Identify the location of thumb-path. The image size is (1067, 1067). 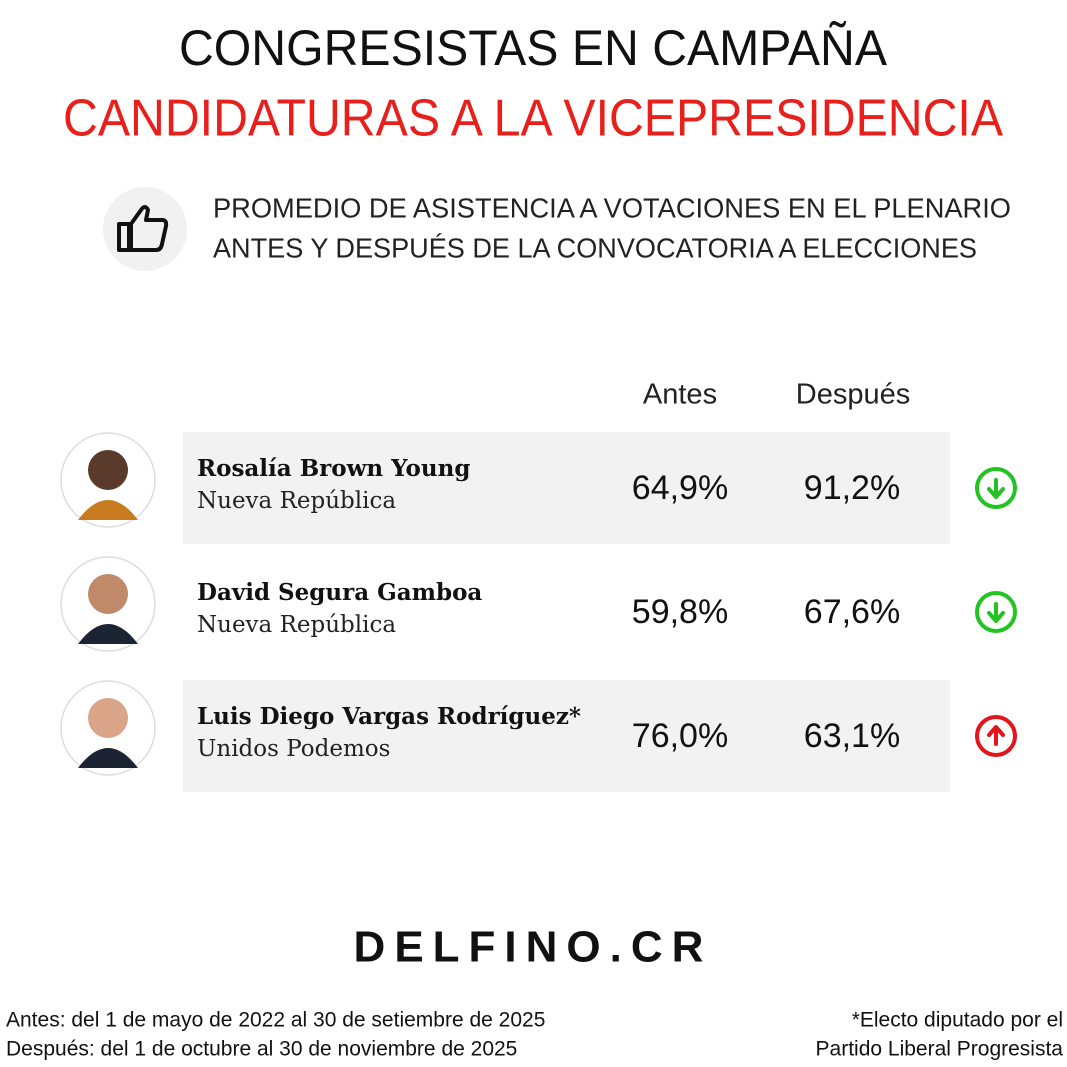
(143, 228).